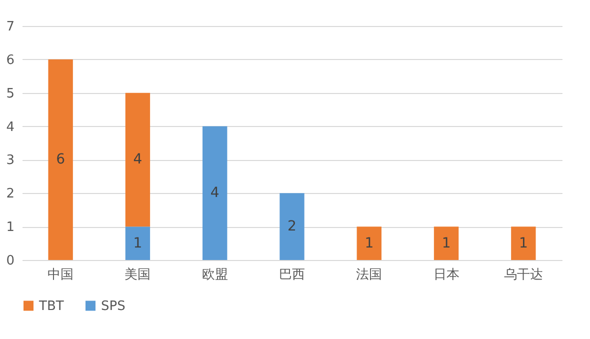 This screenshot has height=339, width=590. I want to click on y-tick-label: 2, so click(10, 194).